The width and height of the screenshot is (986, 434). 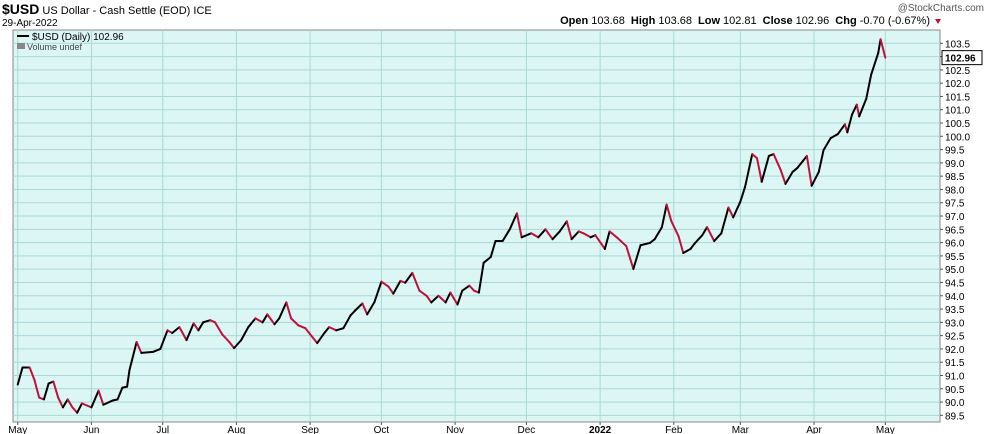 I want to click on header-line: $USD US Dollar - Cash Settle (EOD) ICE, so click(x=107, y=9).